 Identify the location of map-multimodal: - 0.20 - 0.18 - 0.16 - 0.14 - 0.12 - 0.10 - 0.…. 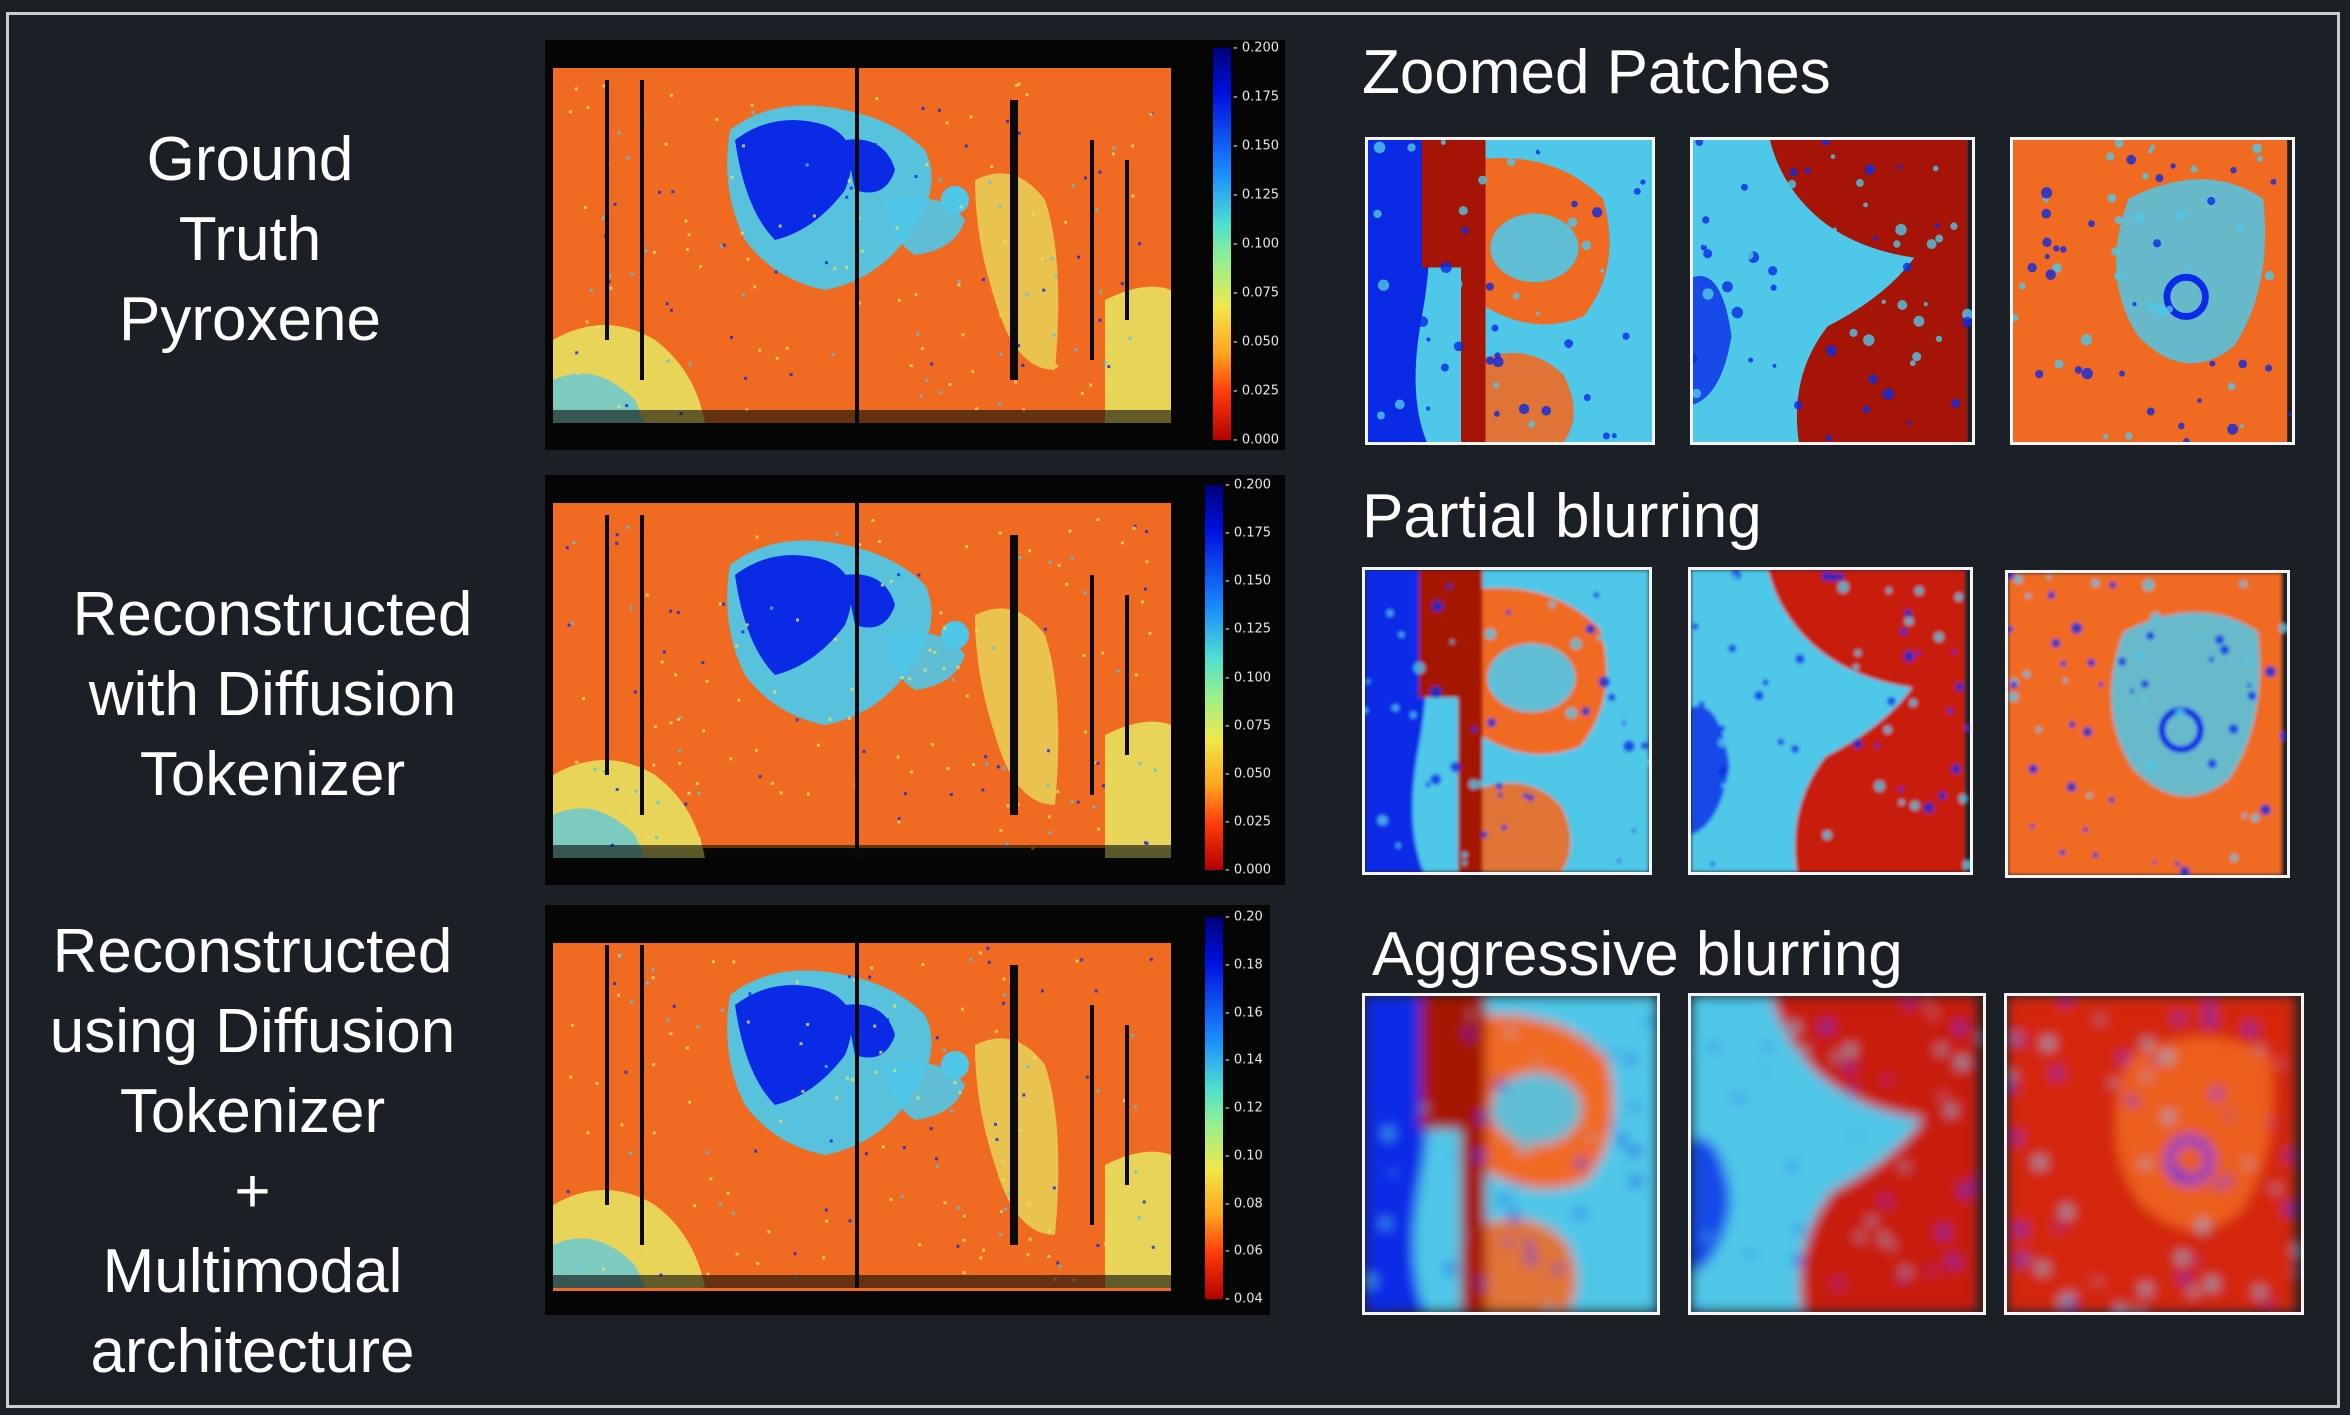
(907, 1110).